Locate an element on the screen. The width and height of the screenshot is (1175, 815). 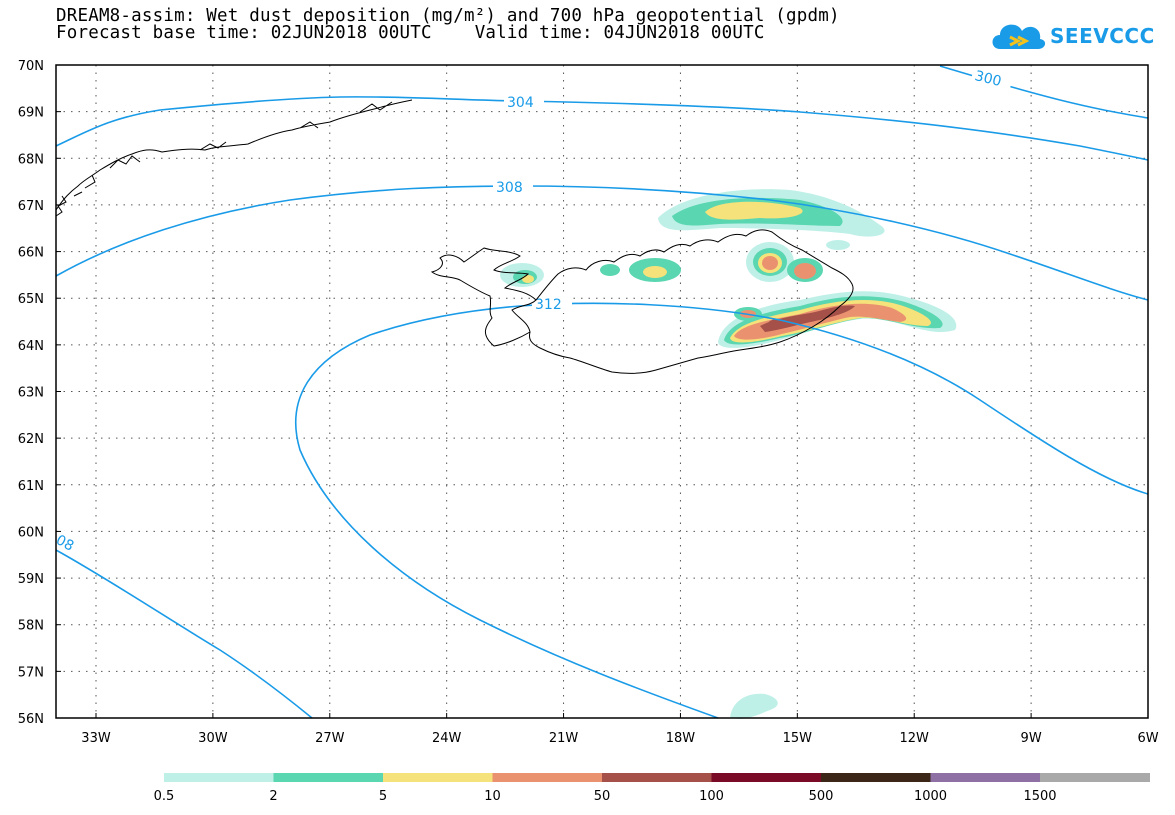
lat-label: 60N is located at coordinates (31, 532).